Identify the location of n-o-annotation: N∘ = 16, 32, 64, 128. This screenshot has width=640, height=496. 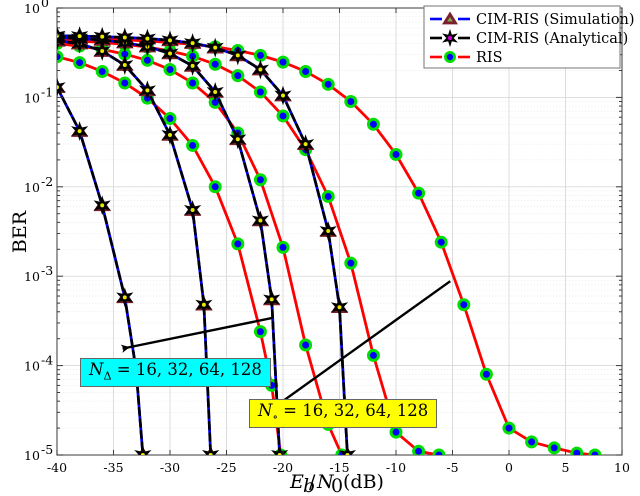
(343, 414).